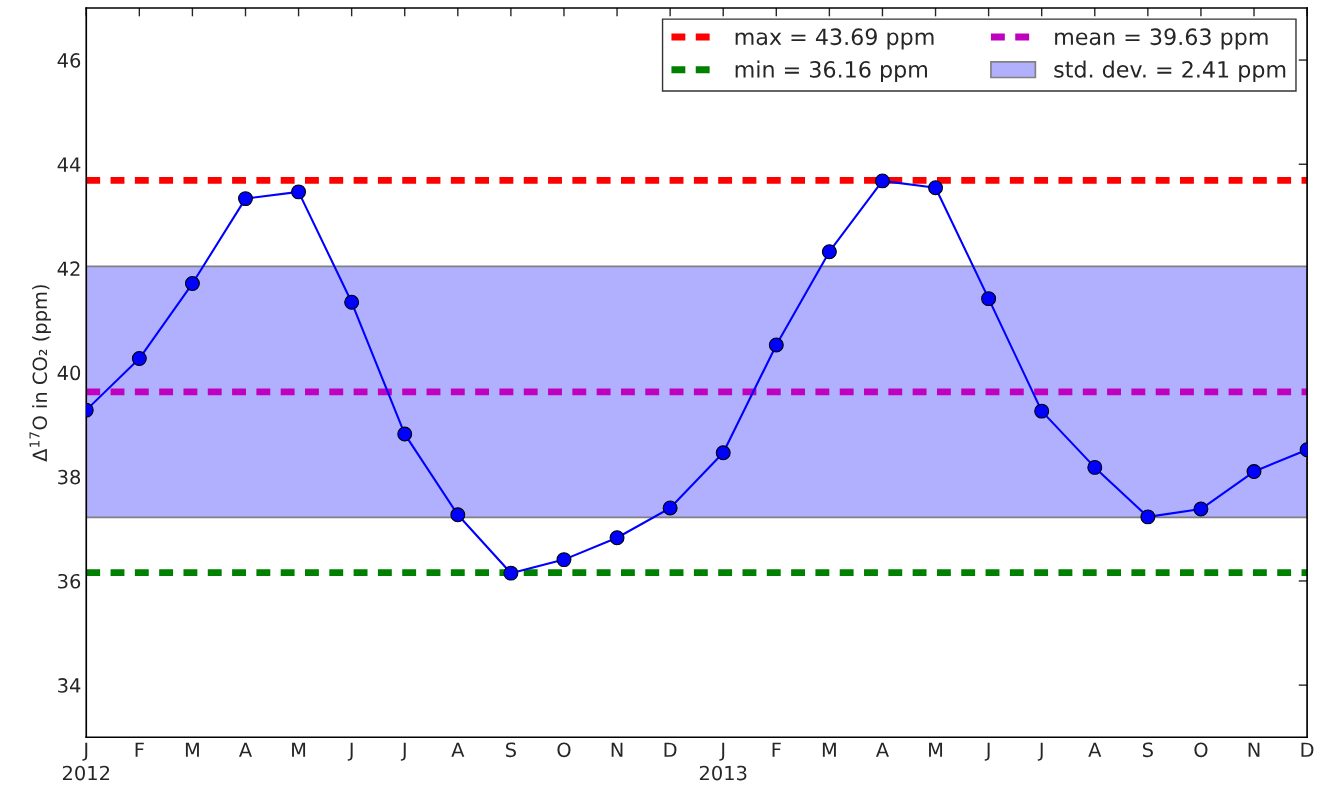 This screenshot has height=797, width=1327. I want to click on x-tick-label: J 2013, so click(723, 761).